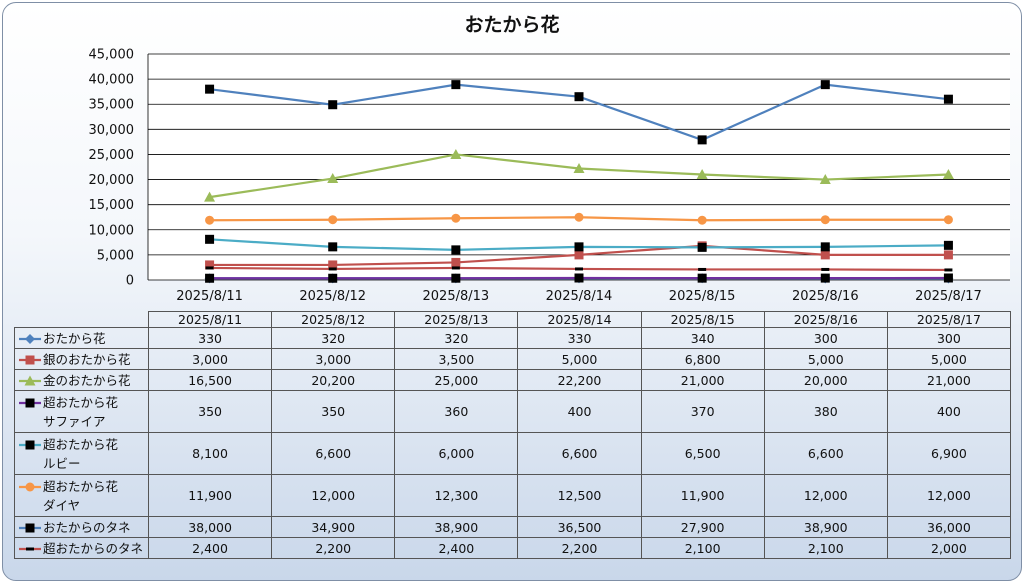 The image size is (1024, 583). Describe the element at coordinates (62, 463) in the screenshot. I see `legend-label: ルビー` at that location.